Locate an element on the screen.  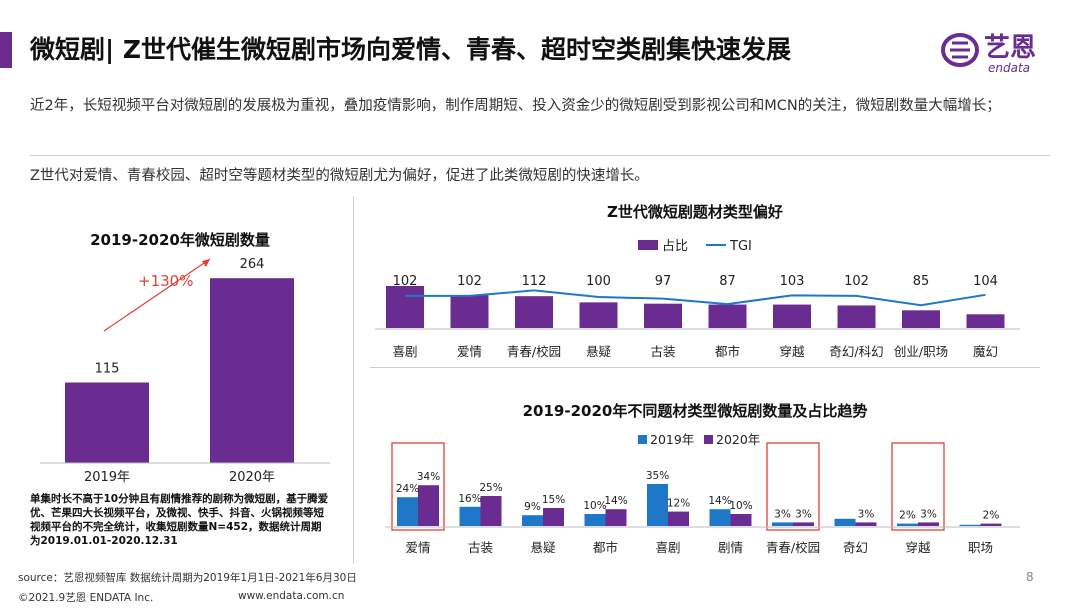
data-label: 24% is located at coordinates (407, 489).